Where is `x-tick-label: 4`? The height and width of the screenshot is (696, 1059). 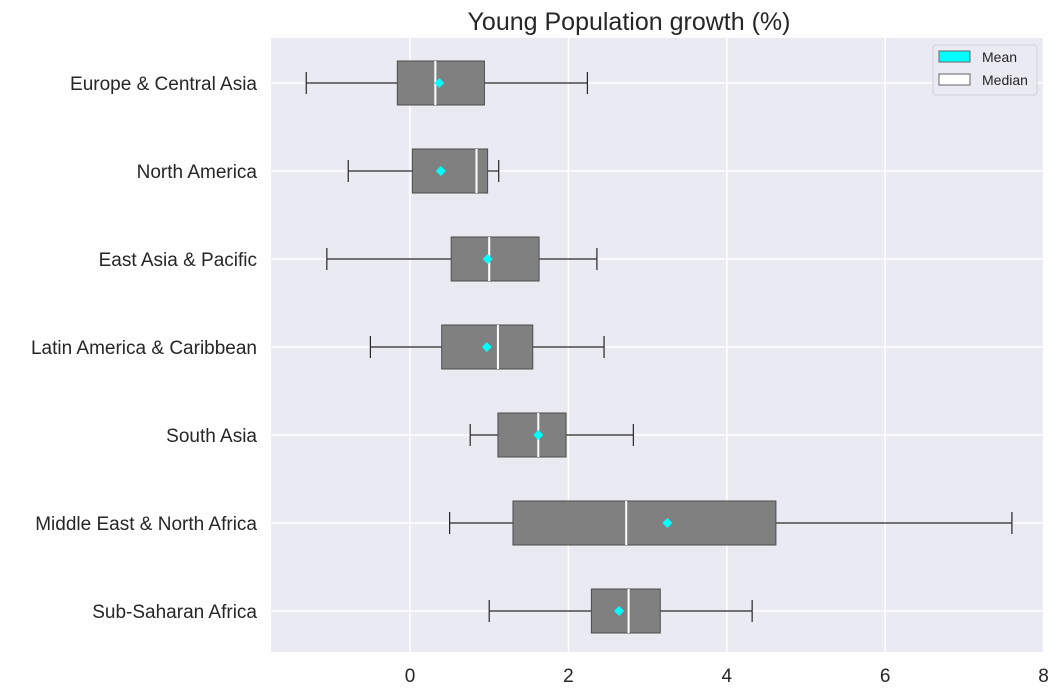 x-tick-label: 4 is located at coordinates (727, 676).